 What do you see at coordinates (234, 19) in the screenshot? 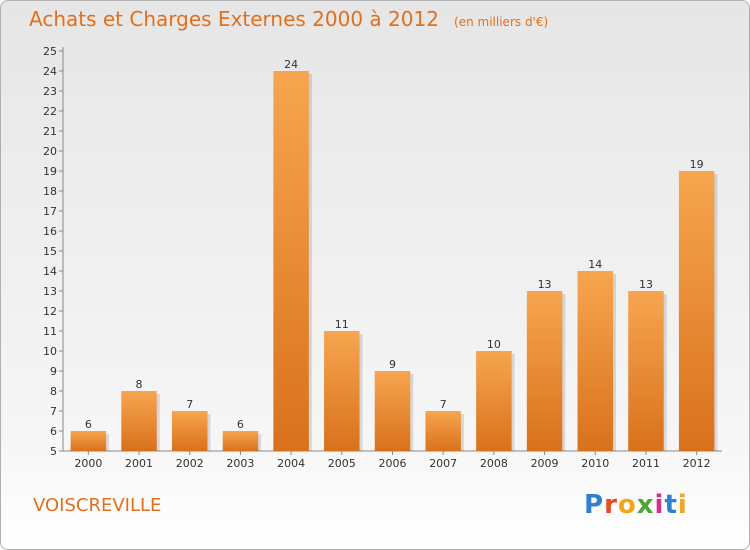
I see `chart-title: Achats et Charges Externes 2000 à 2012` at bounding box center [234, 19].